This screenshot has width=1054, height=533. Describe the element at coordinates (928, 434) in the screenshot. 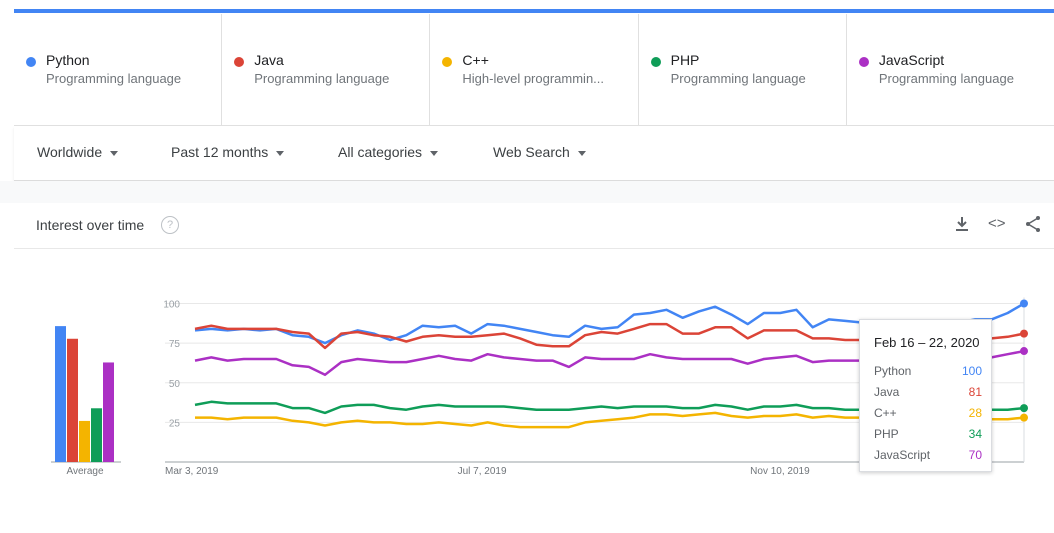

I see `tooltip-row: PHP 34` at that location.